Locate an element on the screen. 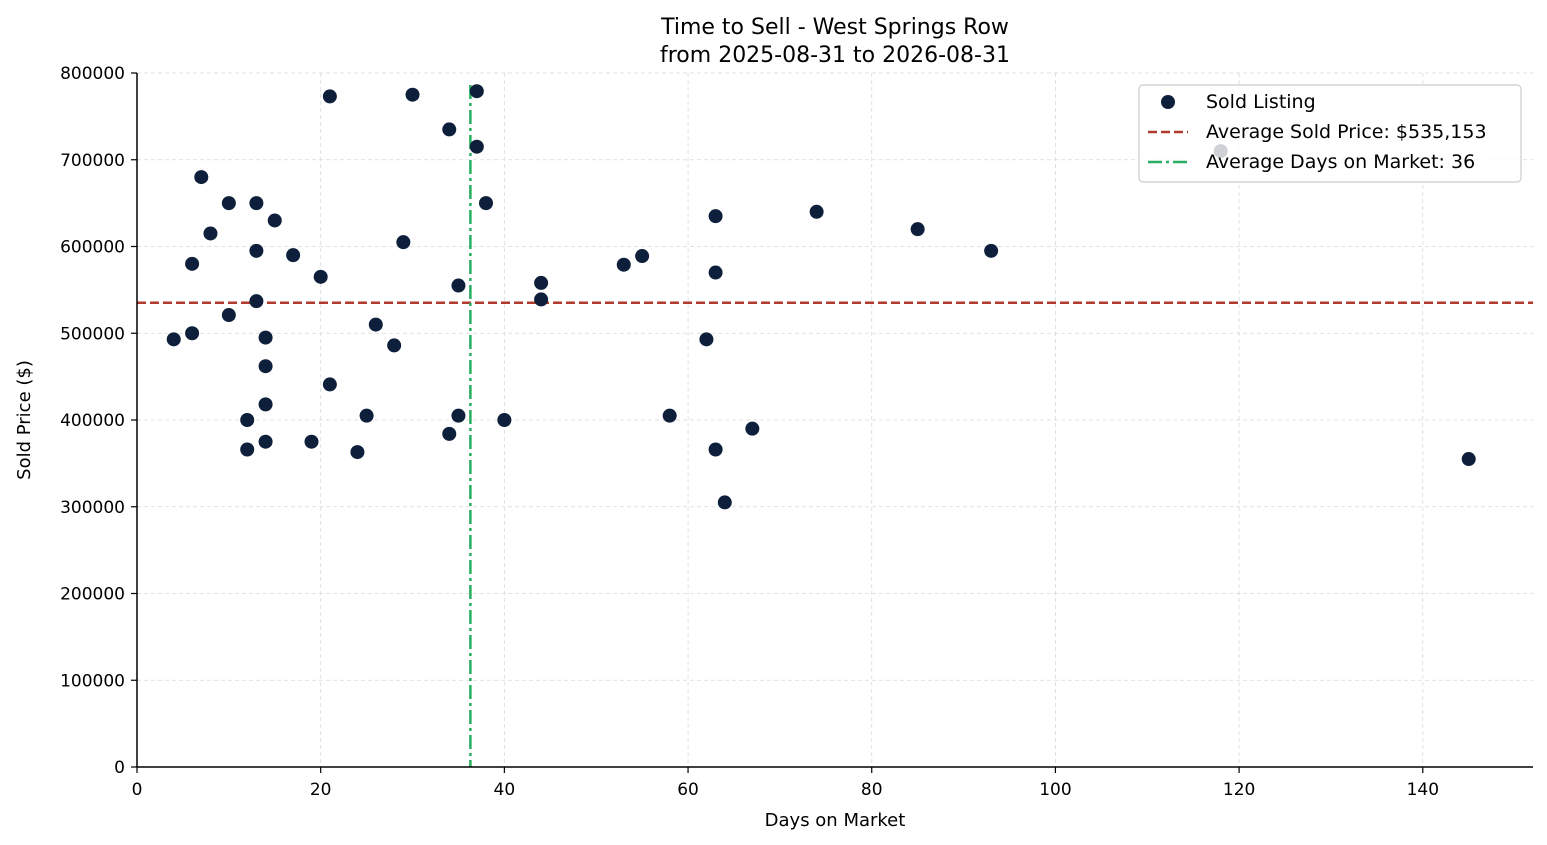  legend-box is located at coordinates (1330, 133).